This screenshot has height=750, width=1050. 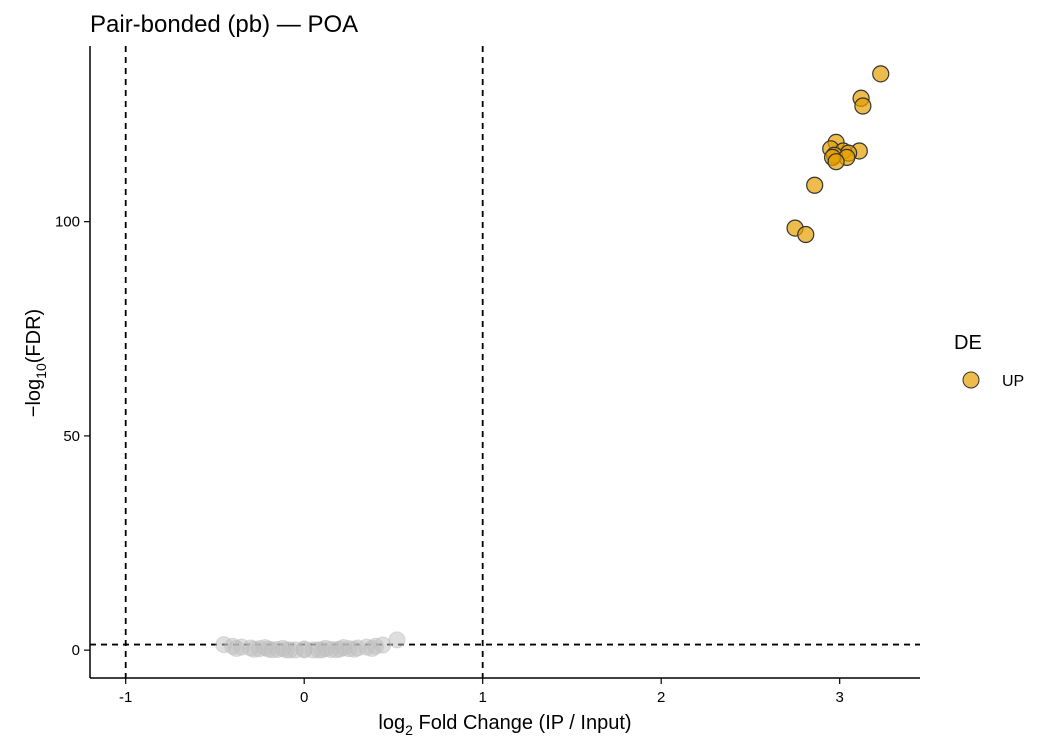 I want to click on ns-points, so click(x=310, y=645).